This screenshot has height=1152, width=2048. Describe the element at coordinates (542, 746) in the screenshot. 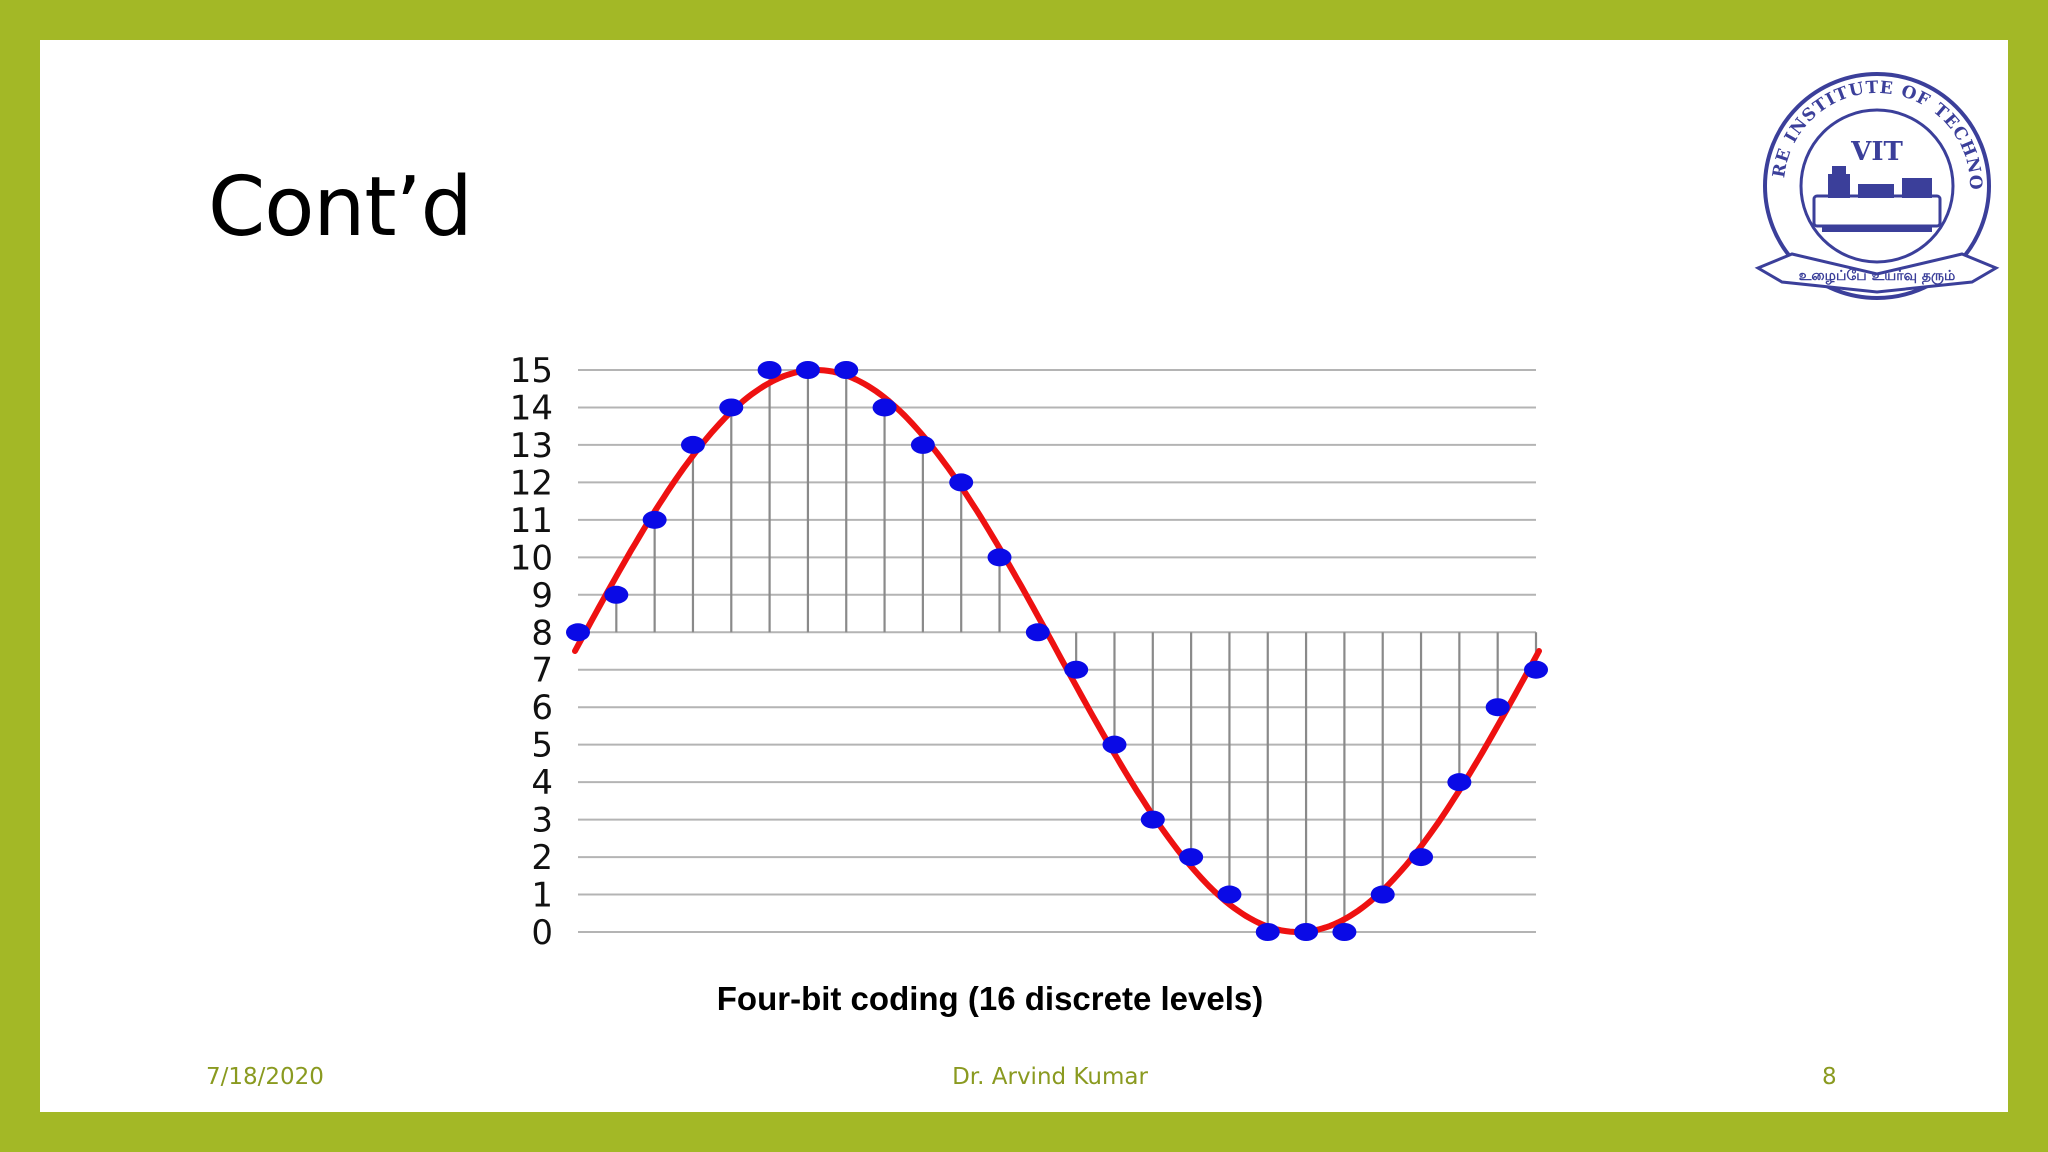

I see `y-tick-label: 5` at that location.